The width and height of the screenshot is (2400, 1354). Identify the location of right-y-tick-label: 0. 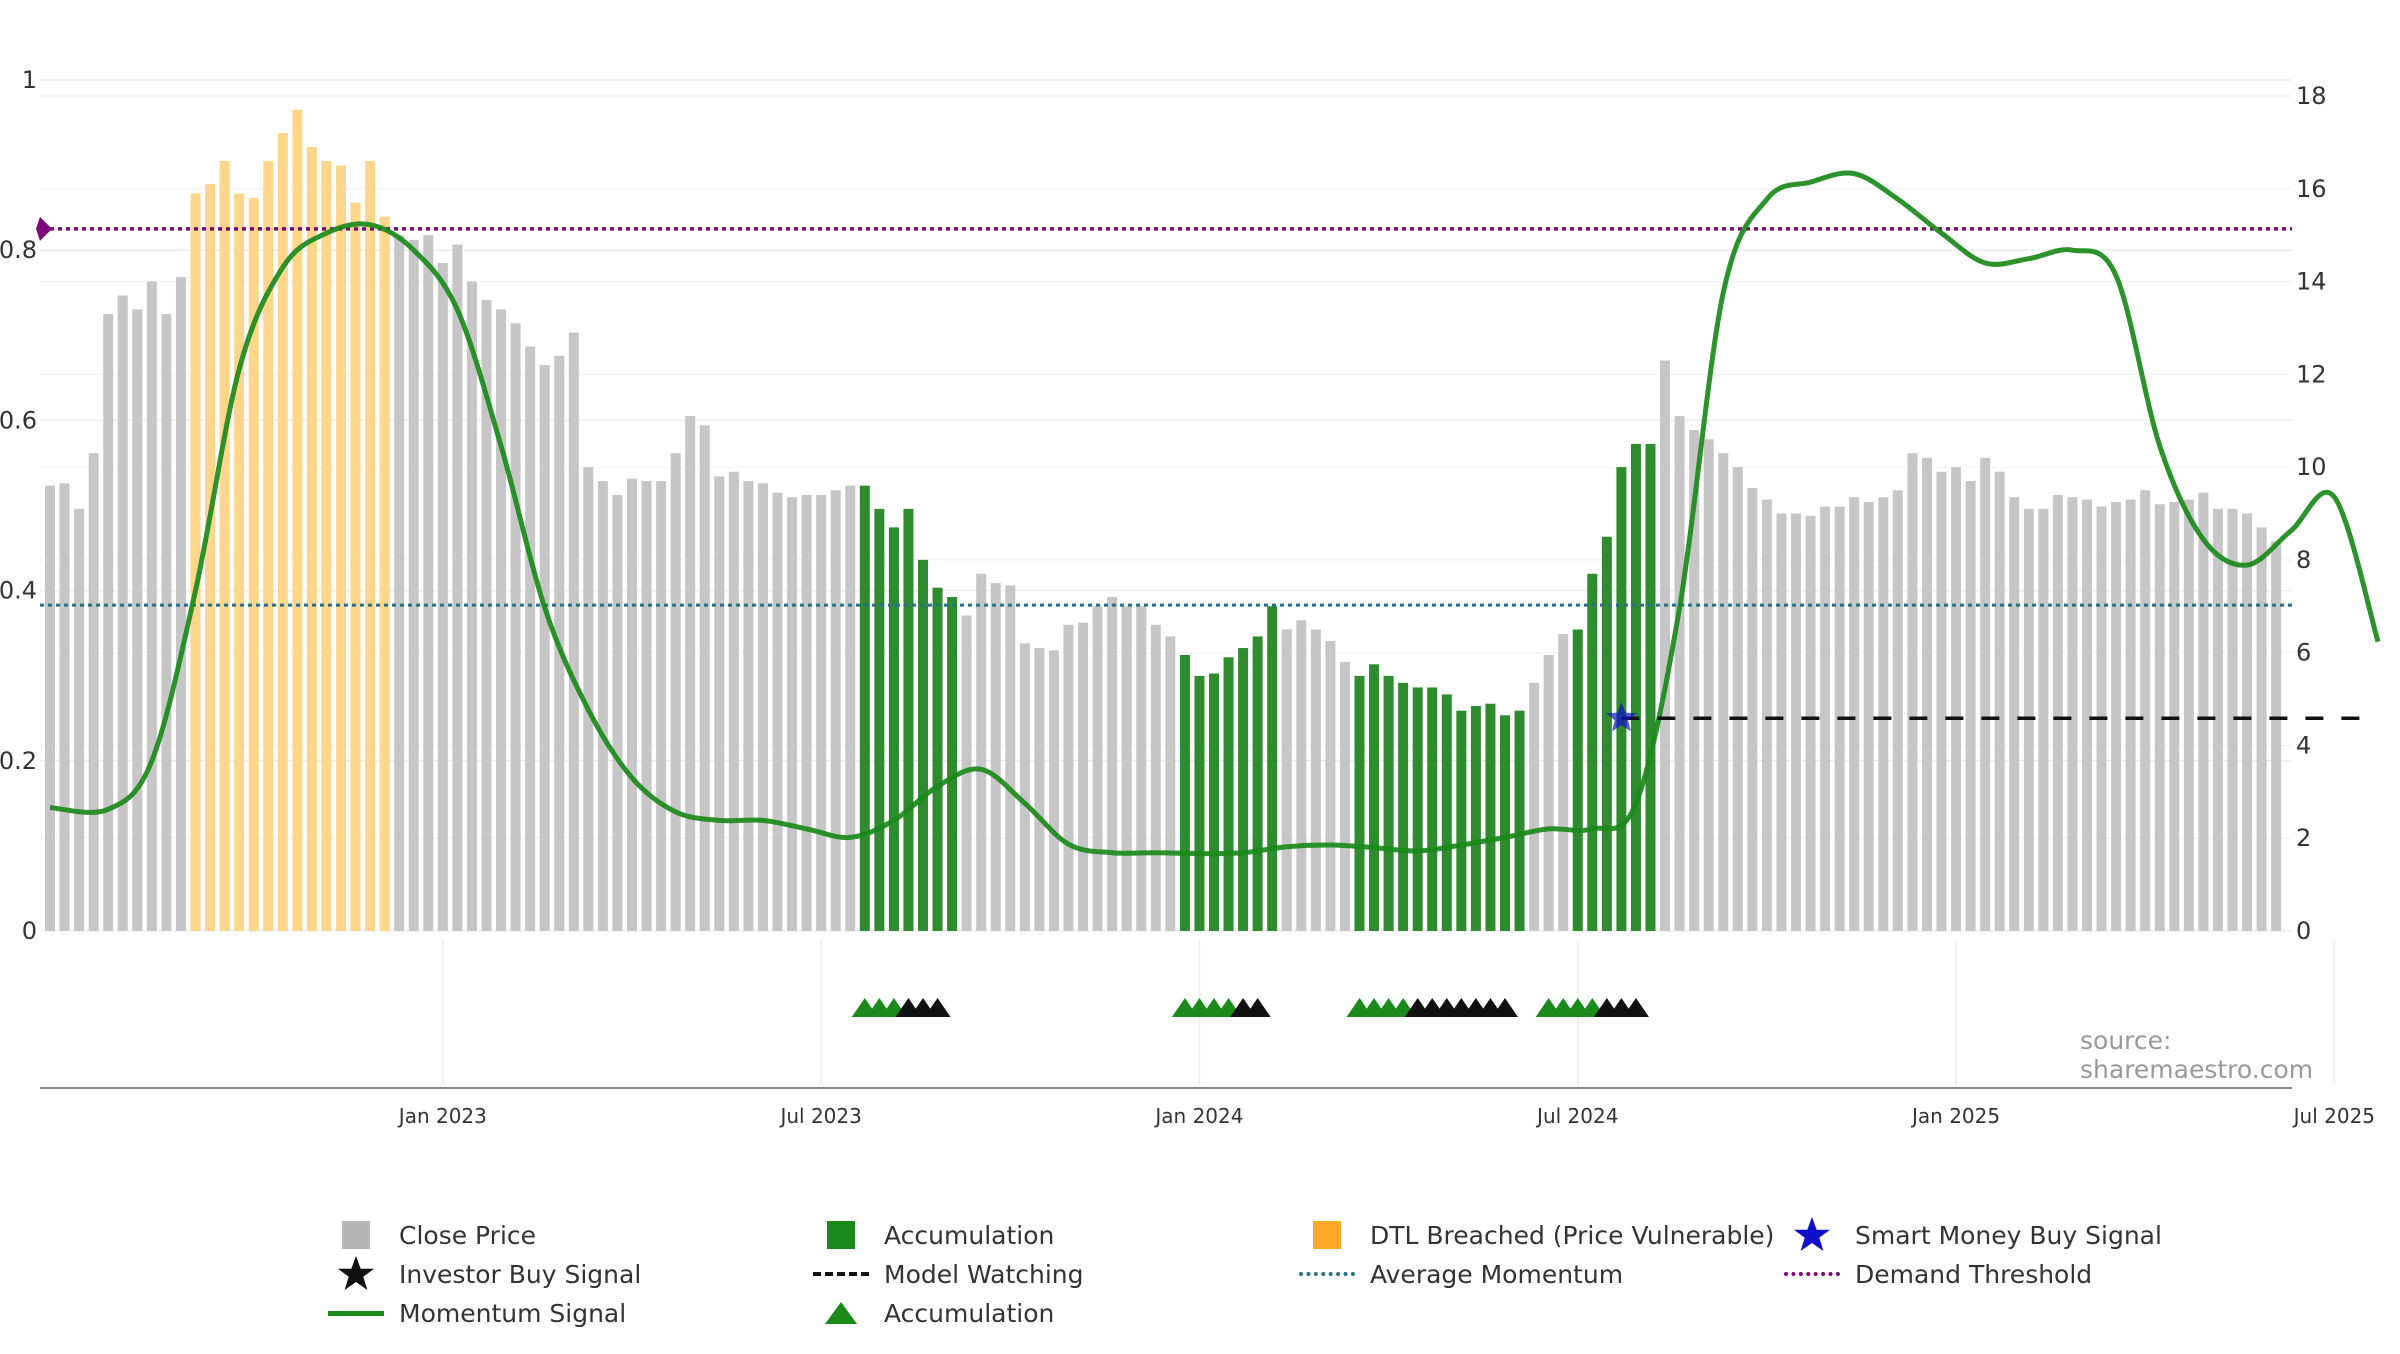
(2303, 931).